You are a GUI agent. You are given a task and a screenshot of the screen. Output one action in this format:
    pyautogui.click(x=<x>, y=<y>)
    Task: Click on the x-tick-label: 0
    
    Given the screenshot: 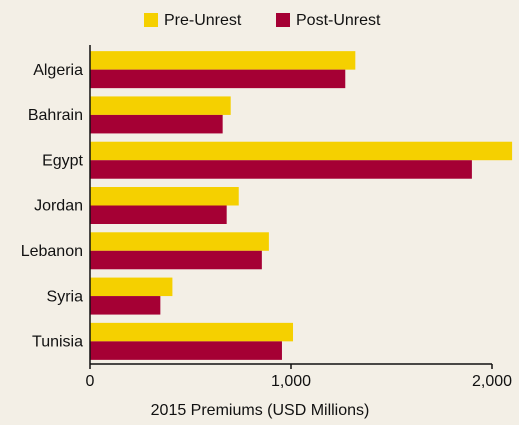 What is the action you would take?
    pyautogui.click(x=90, y=381)
    